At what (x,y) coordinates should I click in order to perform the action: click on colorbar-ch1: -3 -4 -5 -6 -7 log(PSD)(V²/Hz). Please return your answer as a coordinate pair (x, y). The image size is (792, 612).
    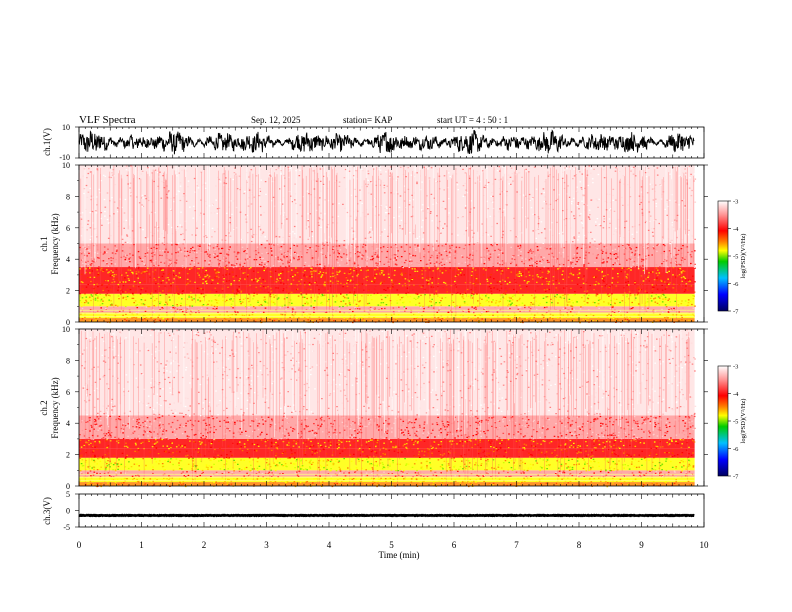
    Looking at the image, I should click on (732, 257).